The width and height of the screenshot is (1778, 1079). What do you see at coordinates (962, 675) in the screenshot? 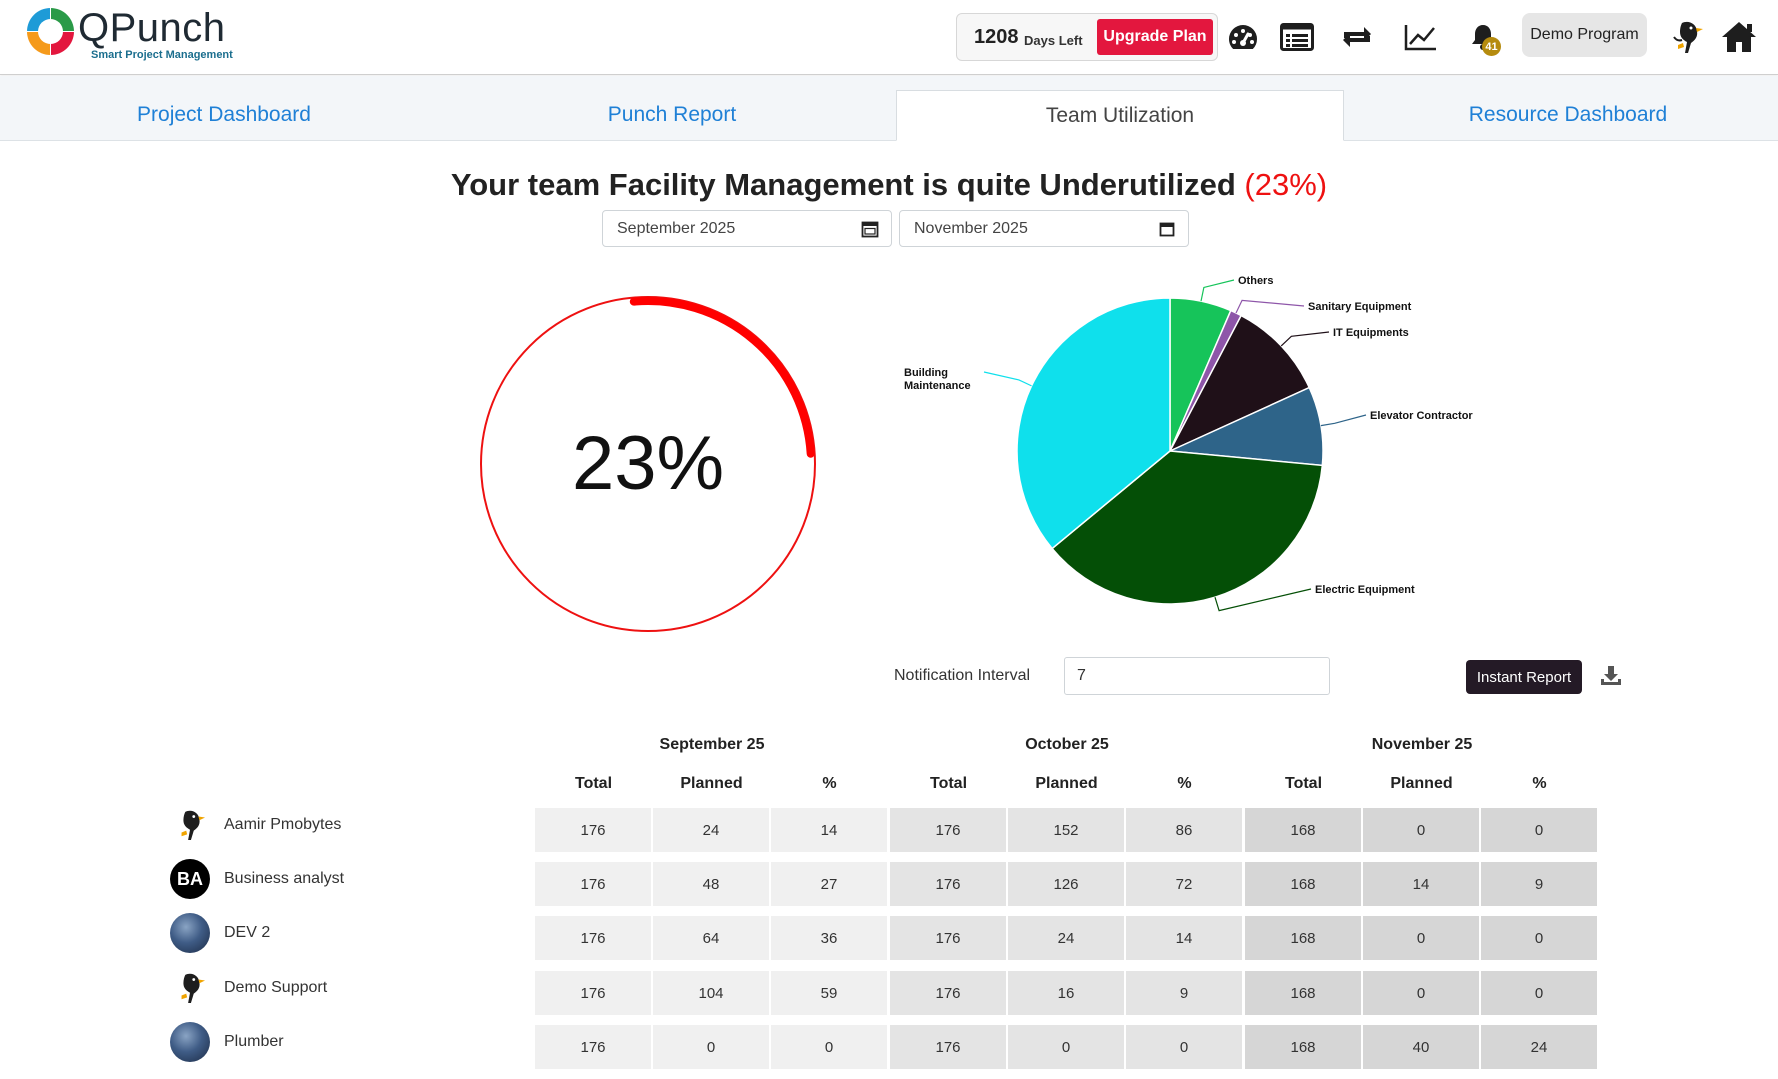
I see `notification-interval-label: Notification Interval` at bounding box center [962, 675].